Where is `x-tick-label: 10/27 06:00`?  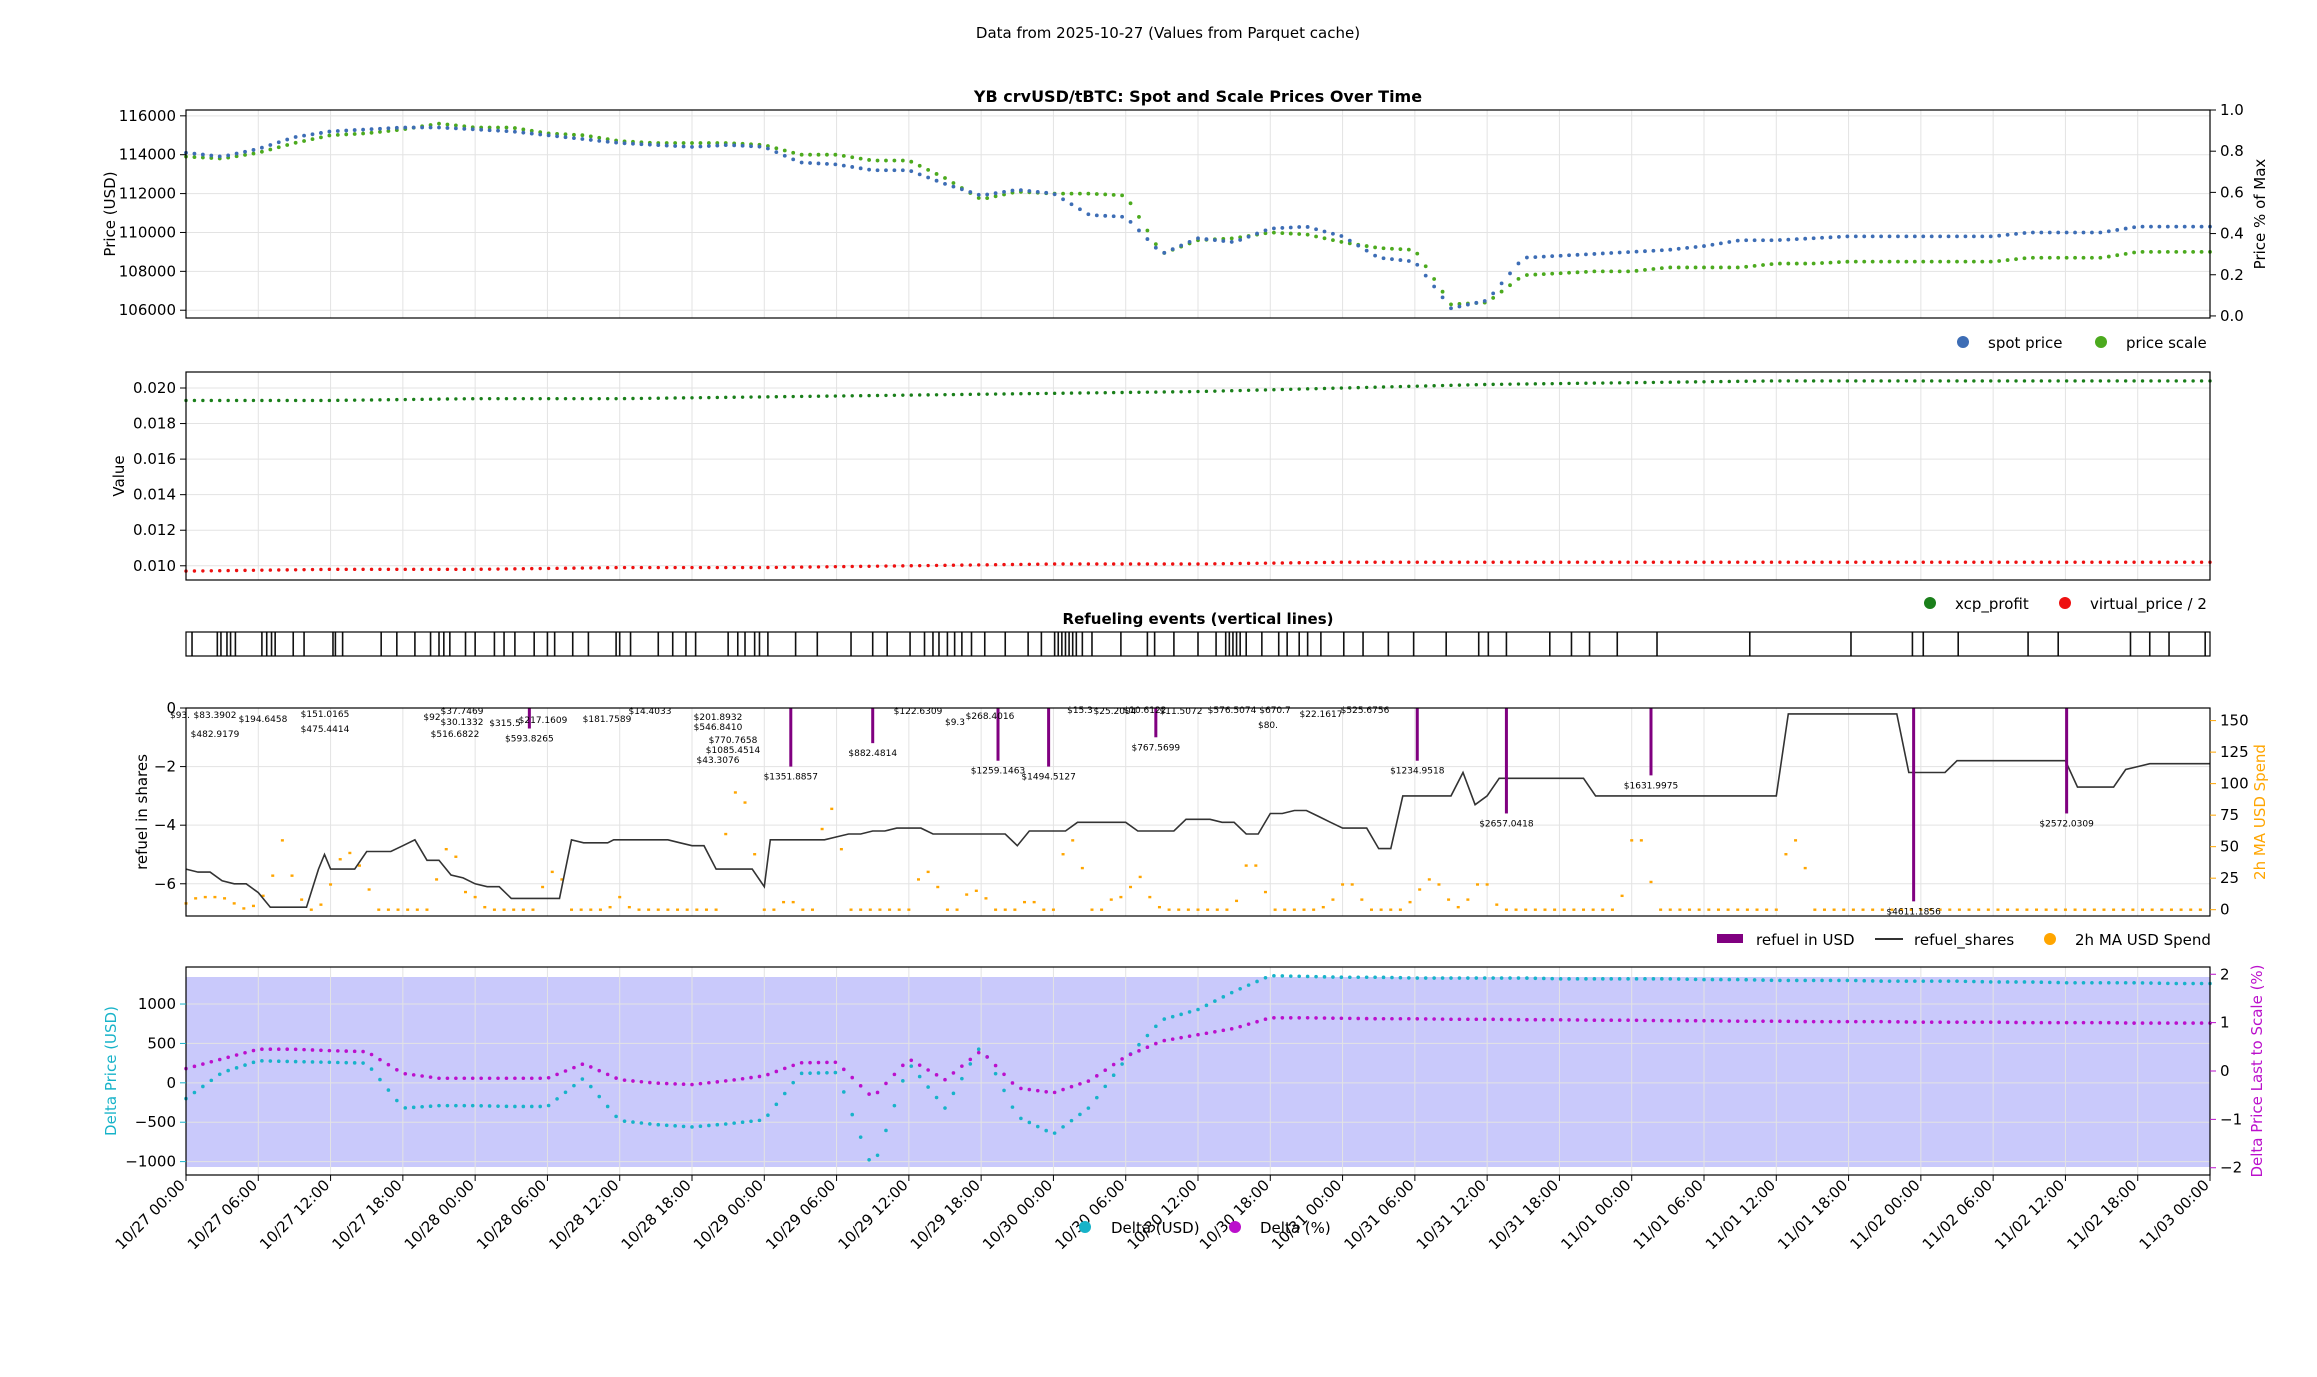 x-tick-label: 10/27 06:00 is located at coordinates (222, 1214).